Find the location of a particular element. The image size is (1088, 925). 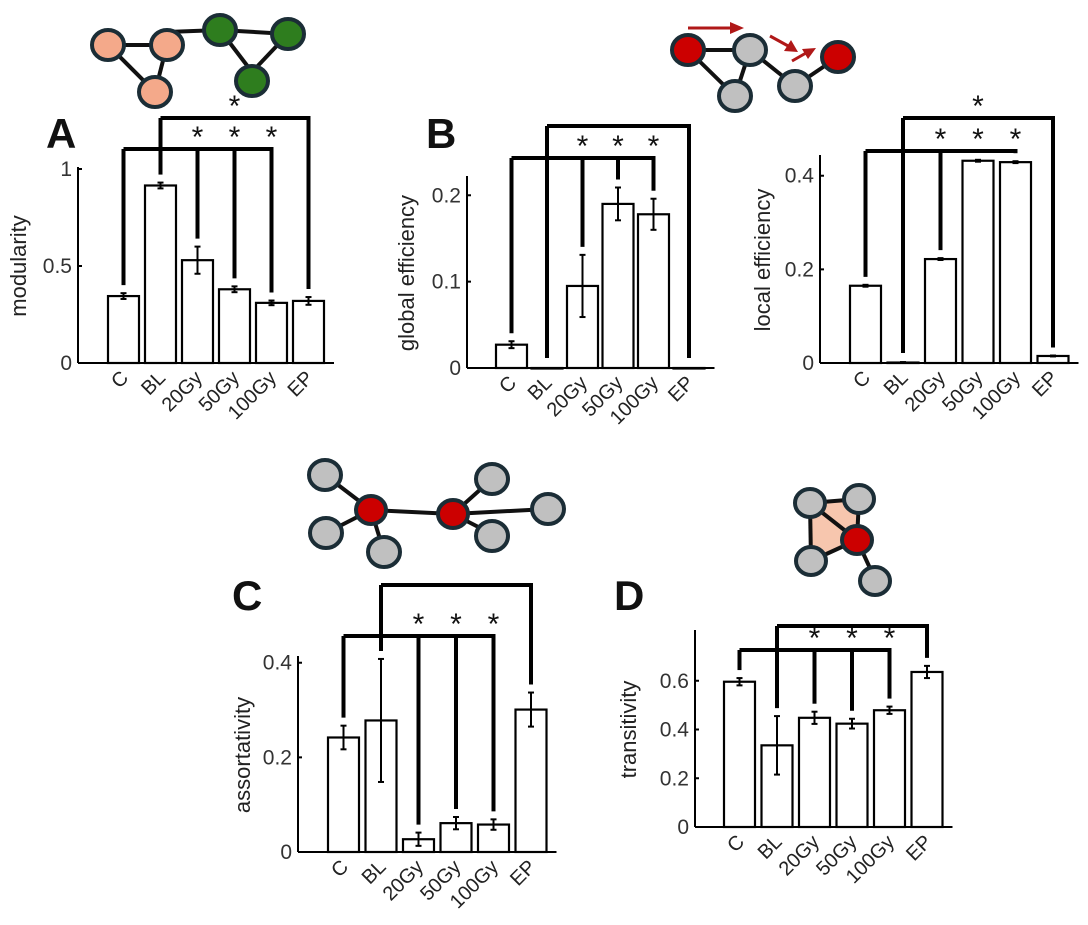

y-axis-label: modularity is located at coordinates (18, 265).